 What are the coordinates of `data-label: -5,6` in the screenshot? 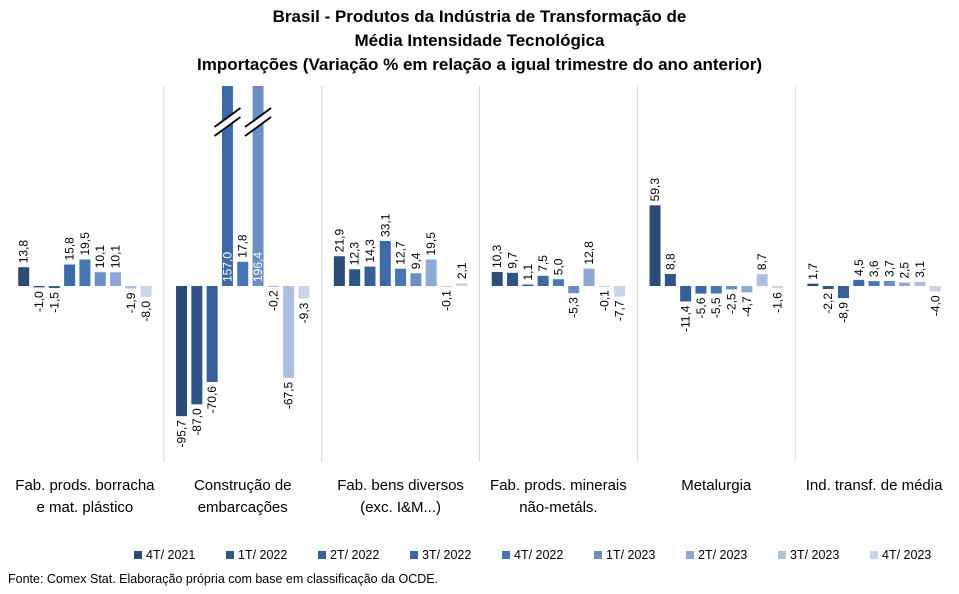 It's located at (701, 307).